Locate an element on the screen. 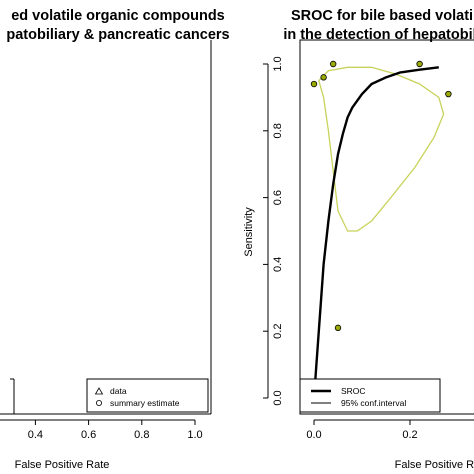  right-legend-sroc-label: SROC is located at coordinates (353, 391).